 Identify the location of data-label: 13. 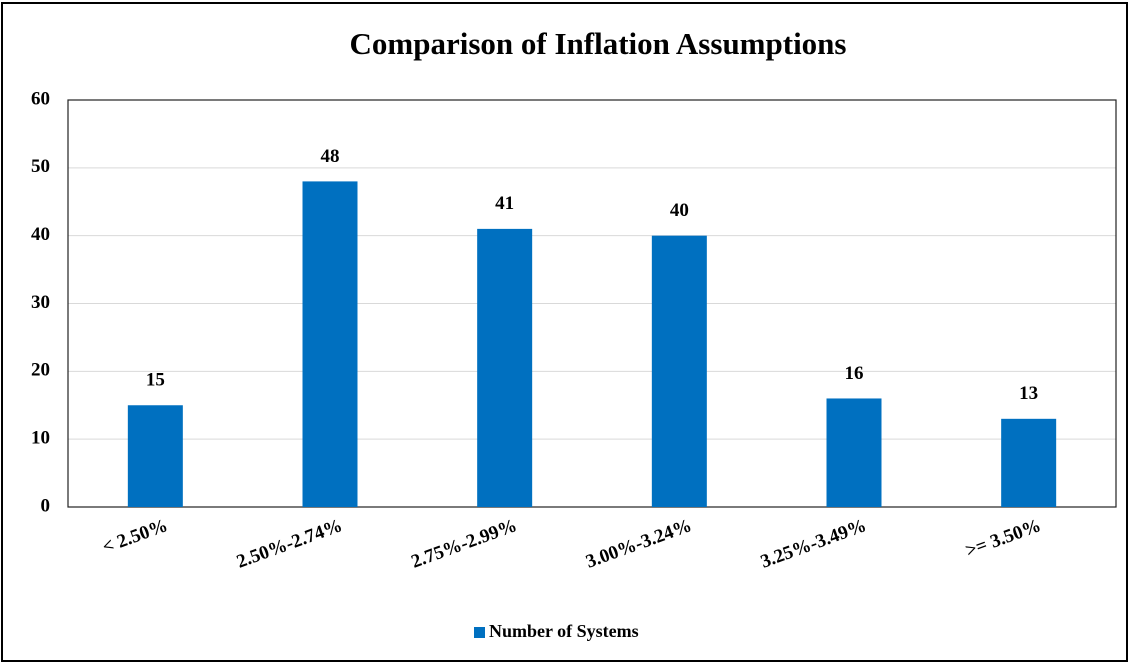
(1028, 393).